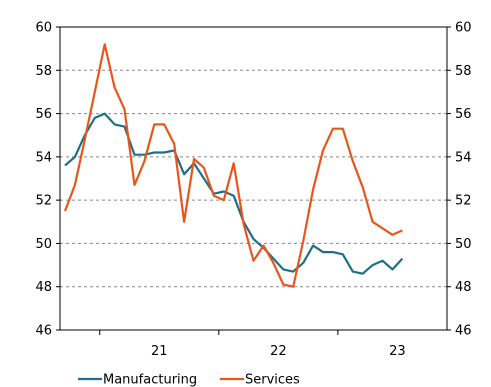  Describe the element at coordinates (43, 331) in the screenshot. I see `y-tick-label-left: 46` at that location.